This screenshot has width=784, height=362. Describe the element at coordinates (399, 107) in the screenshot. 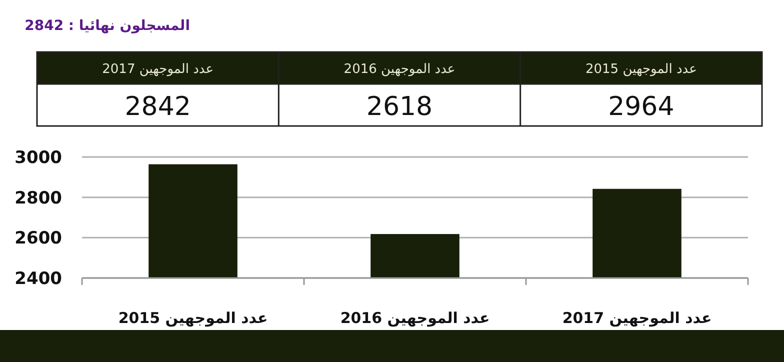

I see `text: 2618` at that location.